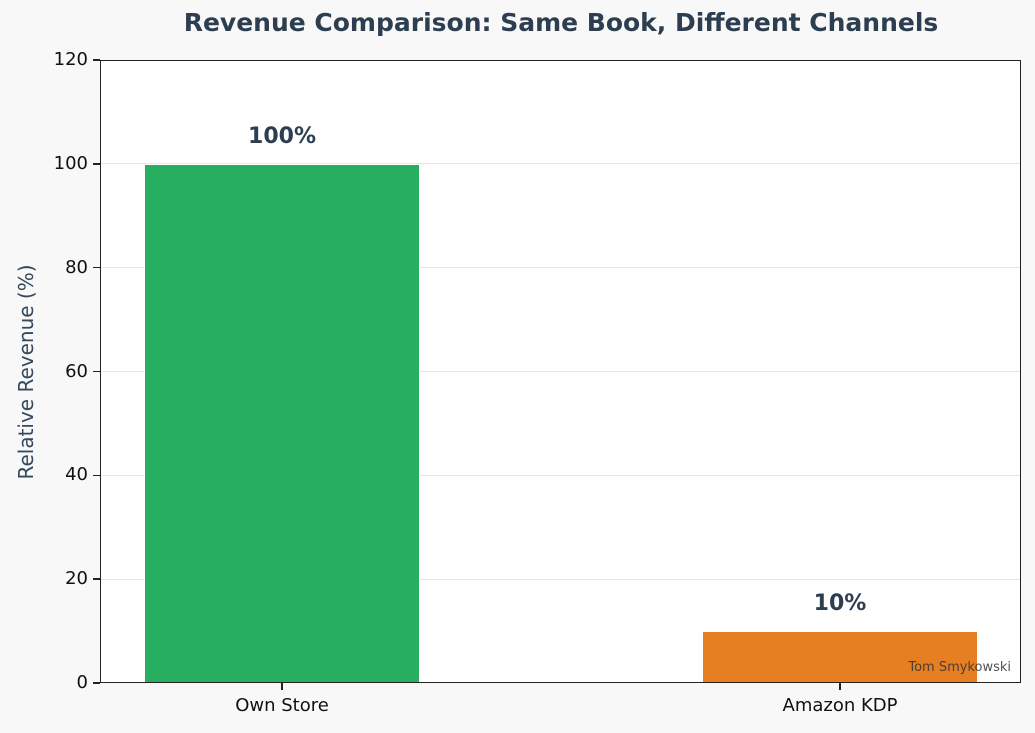  Describe the element at coordinates (70, 59) in the screenshot. I see `y-tick-label: 120` at that location.